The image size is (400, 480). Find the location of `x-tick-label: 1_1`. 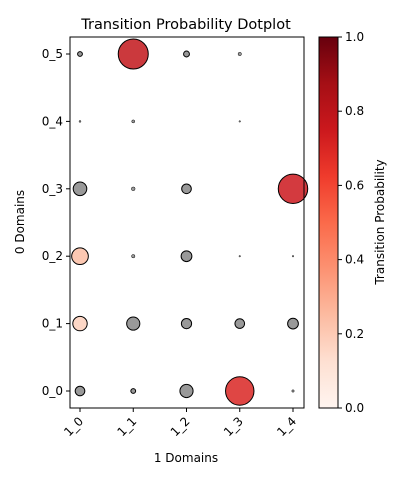

x-tick-label: 1_1 is located at coordinates (126, 426).